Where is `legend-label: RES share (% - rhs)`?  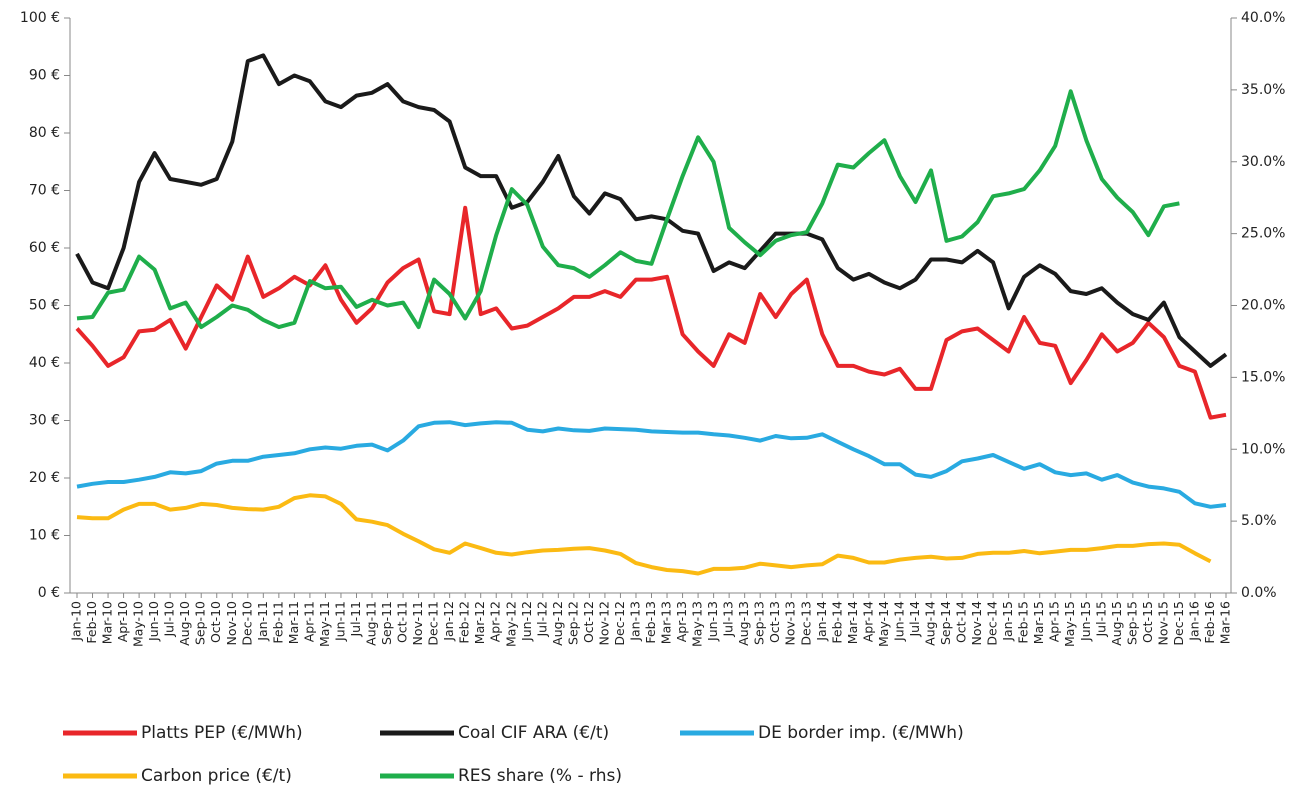
legend-label: RES share (% - rhs) is located at coordinates (540, 776).